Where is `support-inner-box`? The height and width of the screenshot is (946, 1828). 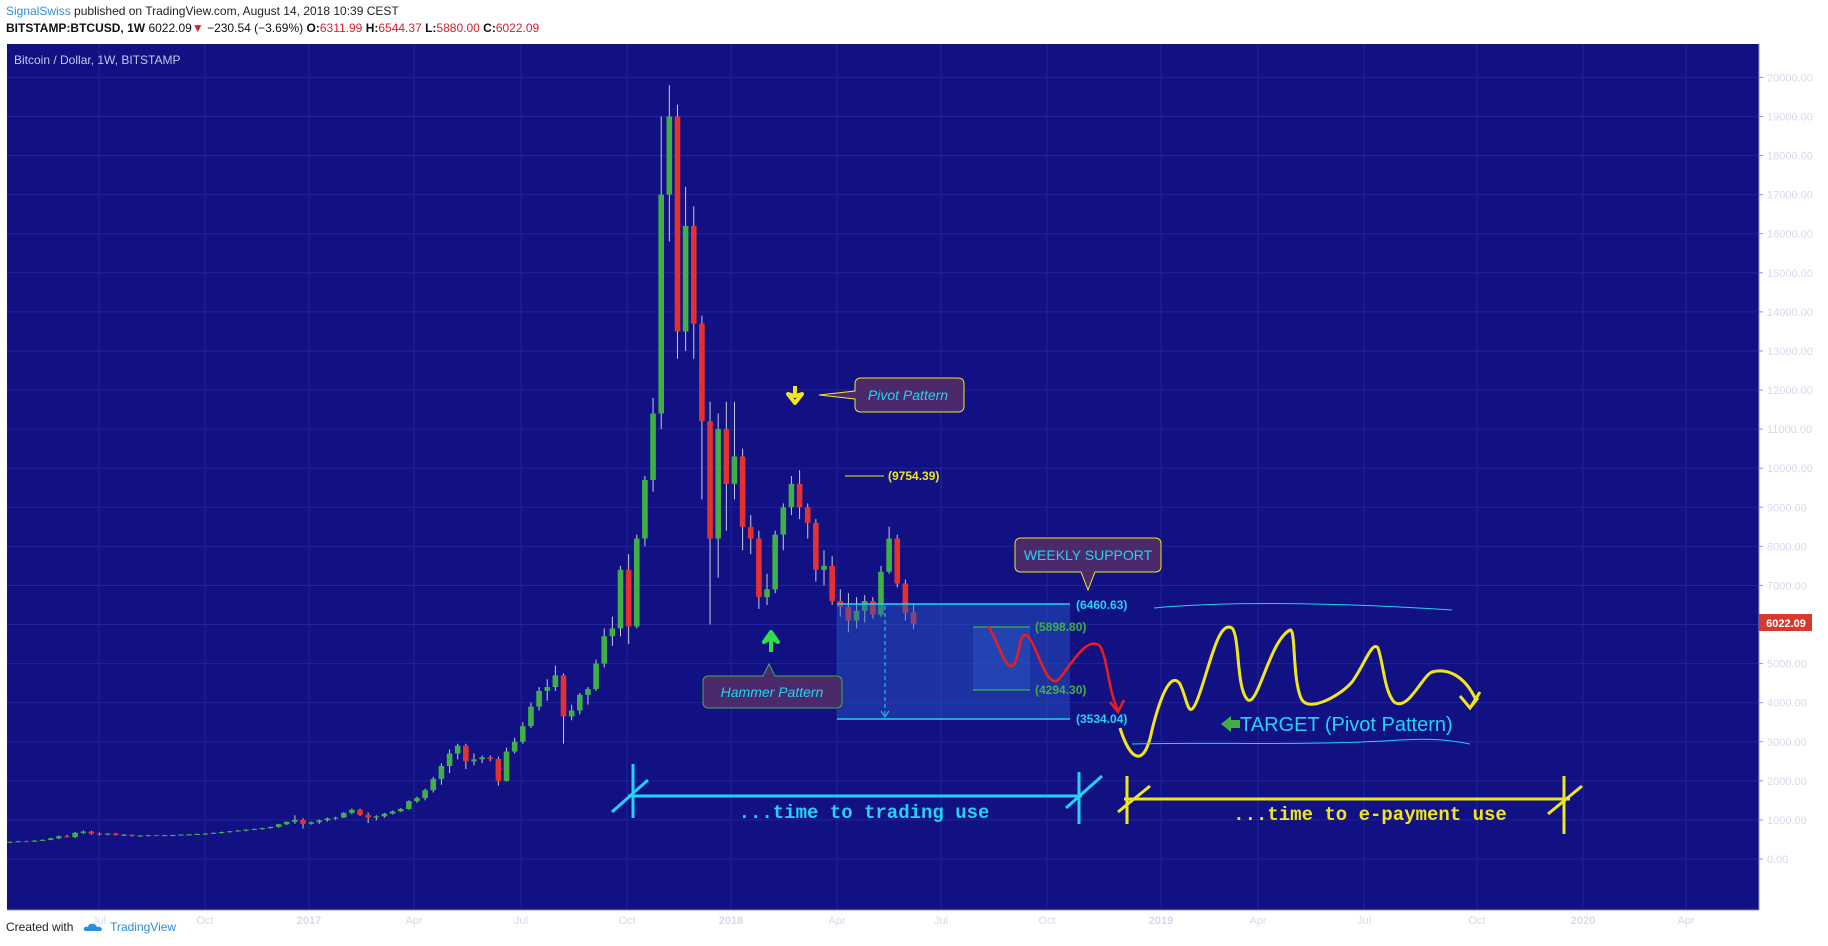
support-inner-box is located at coordinates (1001, 658).